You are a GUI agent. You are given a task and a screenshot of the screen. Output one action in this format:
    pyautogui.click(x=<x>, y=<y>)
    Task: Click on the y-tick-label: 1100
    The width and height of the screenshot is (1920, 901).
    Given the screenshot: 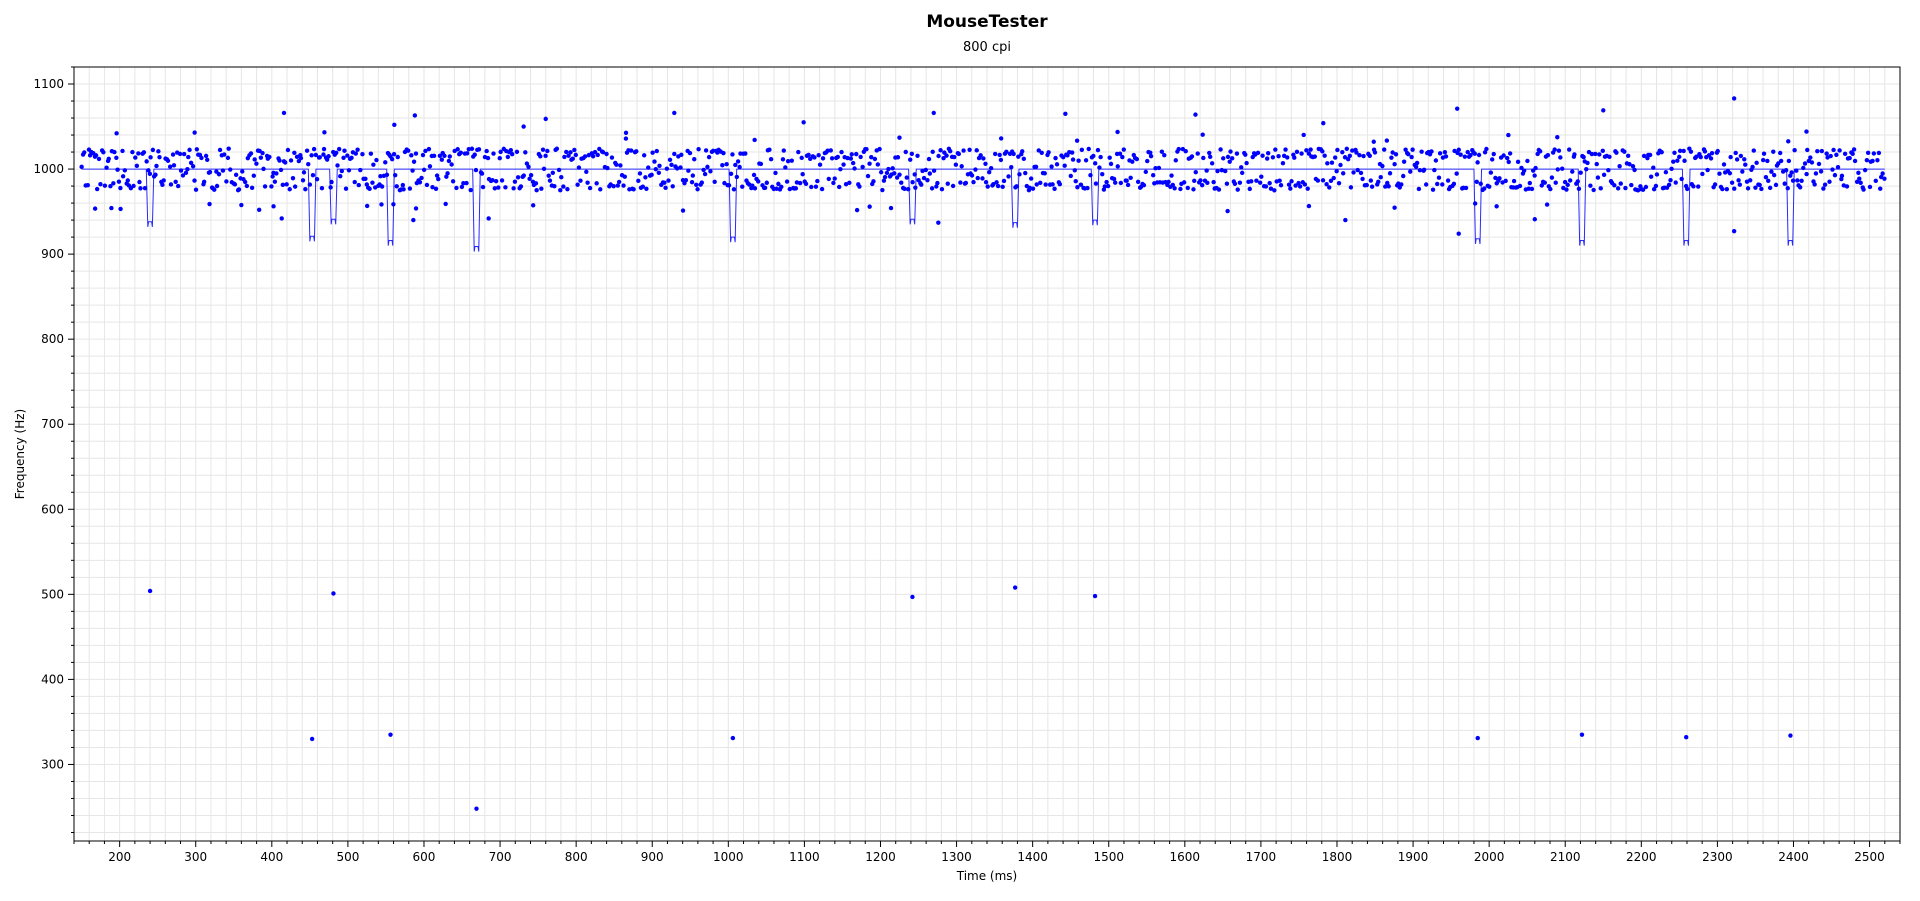 What is the action you would take?
    pyautogui.click(x=48, y=84)
    